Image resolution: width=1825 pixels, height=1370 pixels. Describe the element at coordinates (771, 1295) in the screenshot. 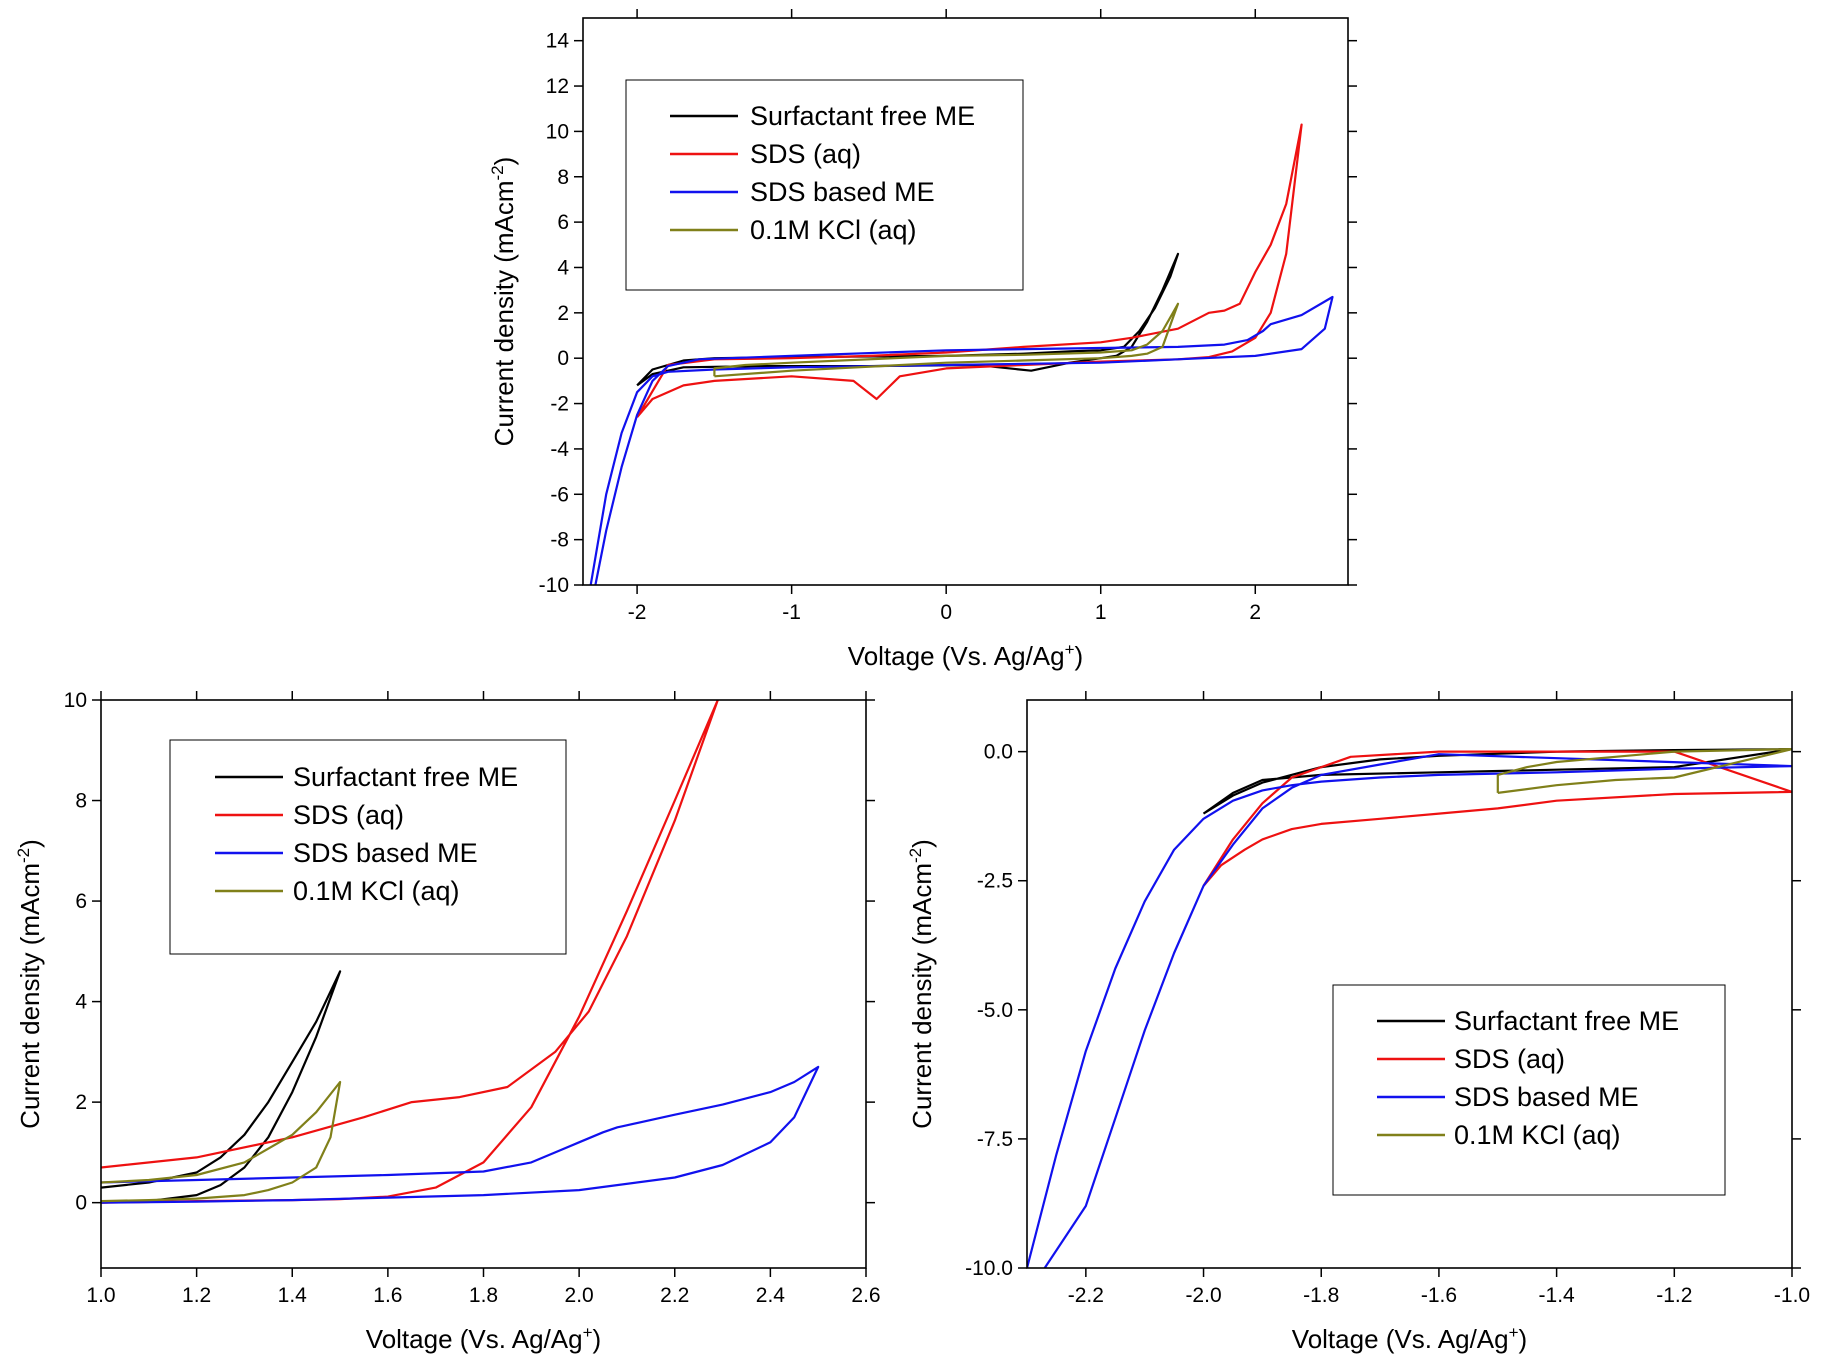

I see `x-tick-label: 2.4` at that location.